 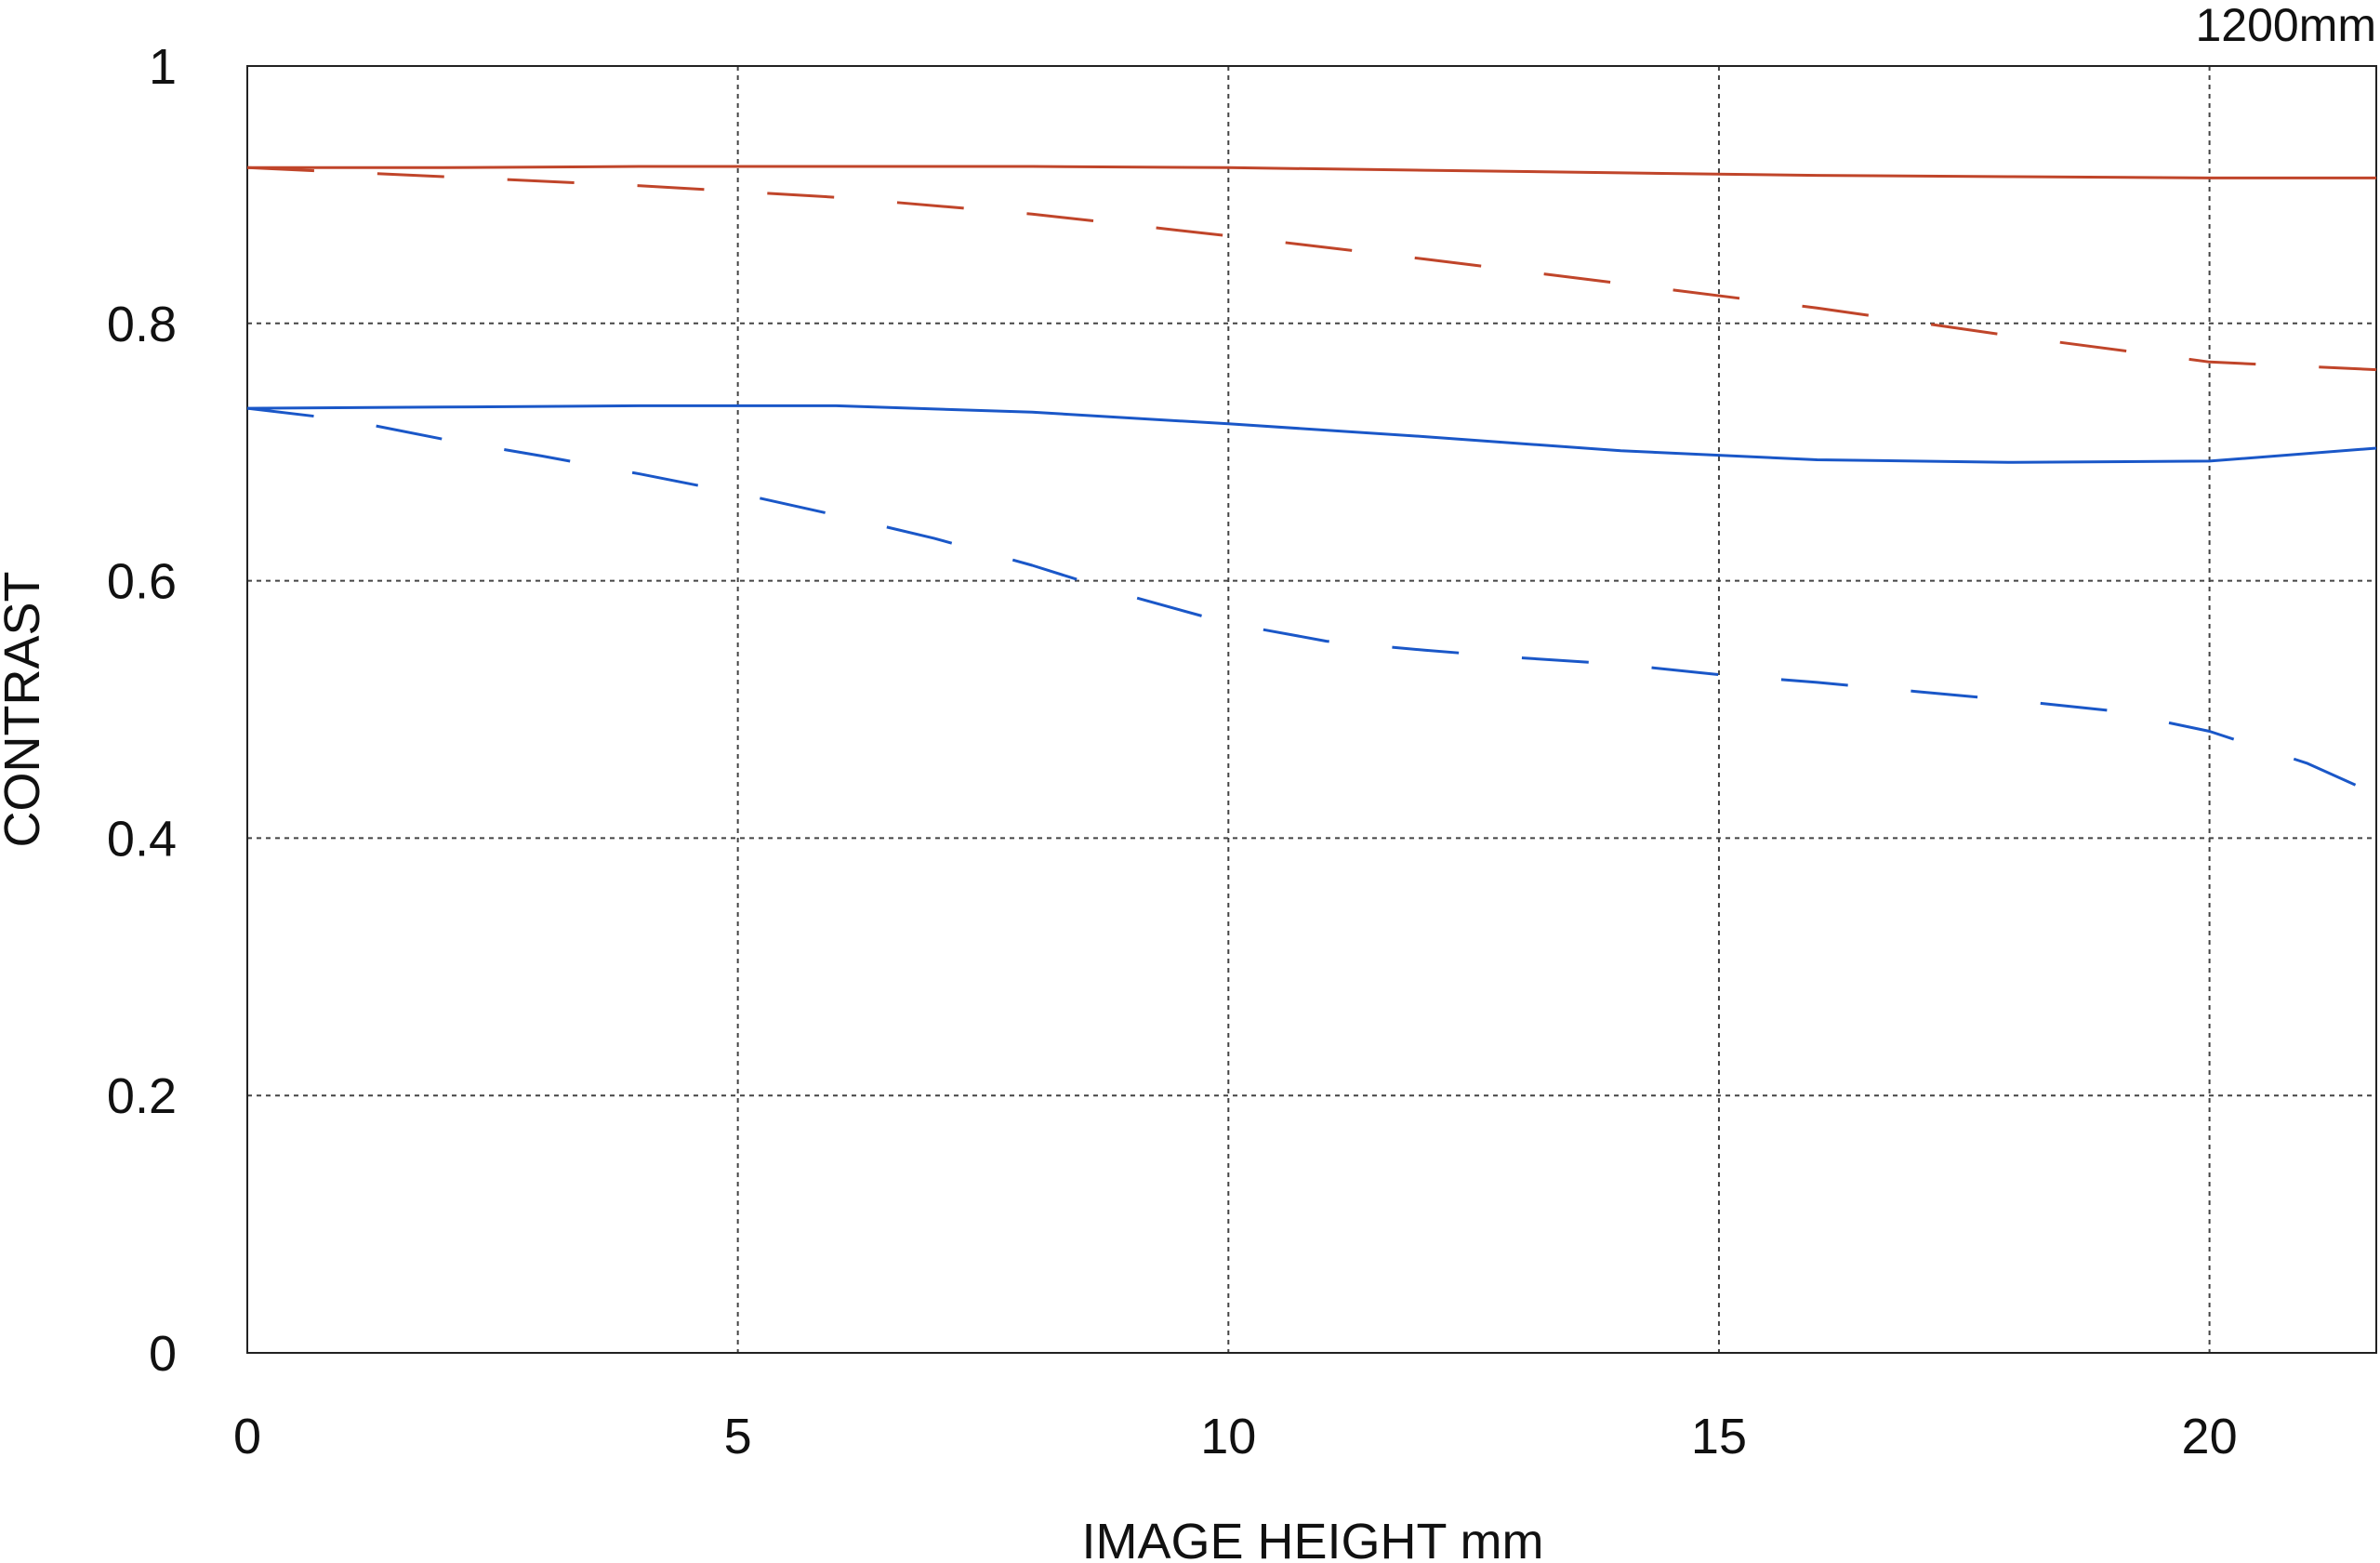 What do you see at coordinates (163, 67) in the screenshot?
I see `y-tick-label: 1` at bounding box center [163, 67].